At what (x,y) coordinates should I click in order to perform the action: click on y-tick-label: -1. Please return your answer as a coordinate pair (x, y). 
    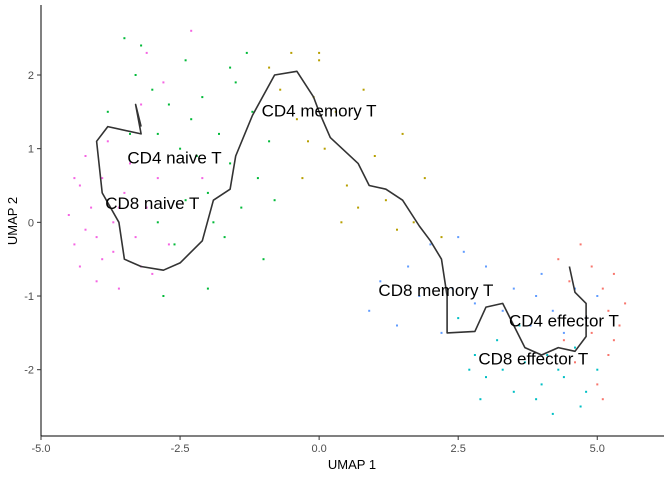
    Looking at the image, I should click on (29, 297).